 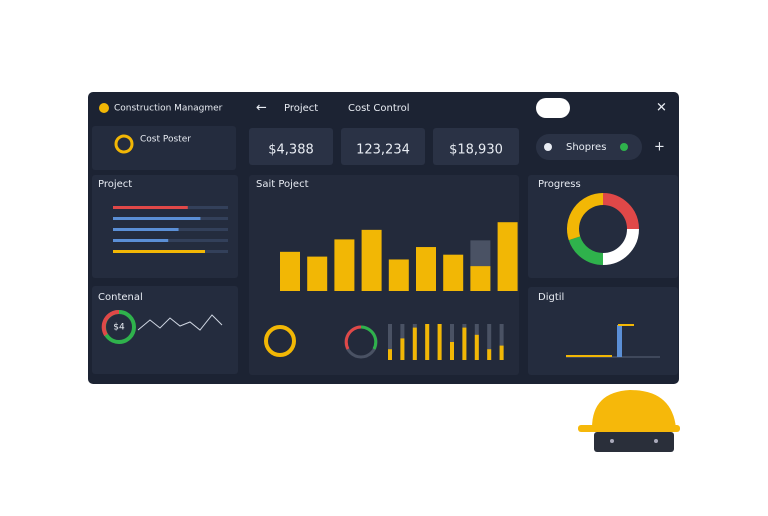 I want to click on pill, so click(x=589, y=147).